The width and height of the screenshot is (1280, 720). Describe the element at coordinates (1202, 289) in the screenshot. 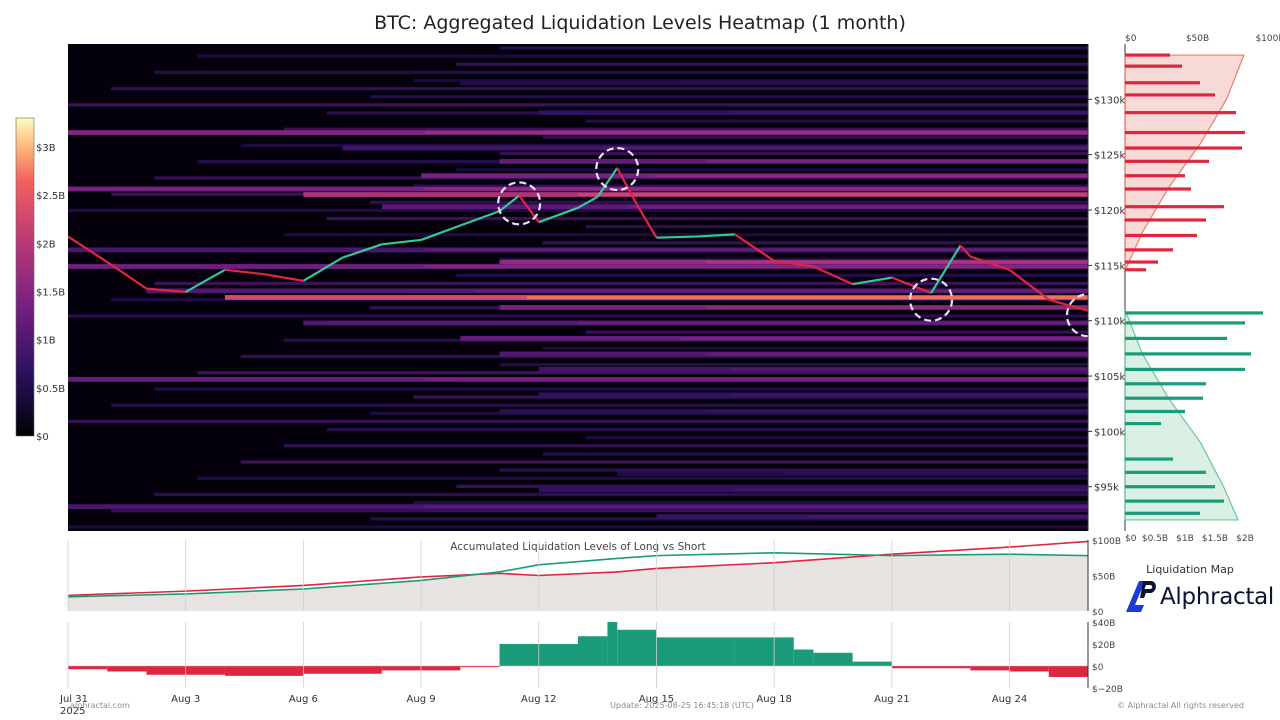

I see `liquidation-map-plot: $0 $50B $100B $0 $0.5B $1B $1.5B $2B` at that location.